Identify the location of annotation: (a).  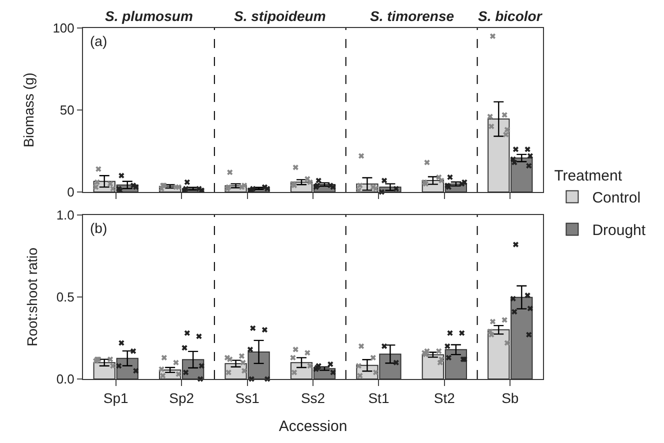
(99, 41).